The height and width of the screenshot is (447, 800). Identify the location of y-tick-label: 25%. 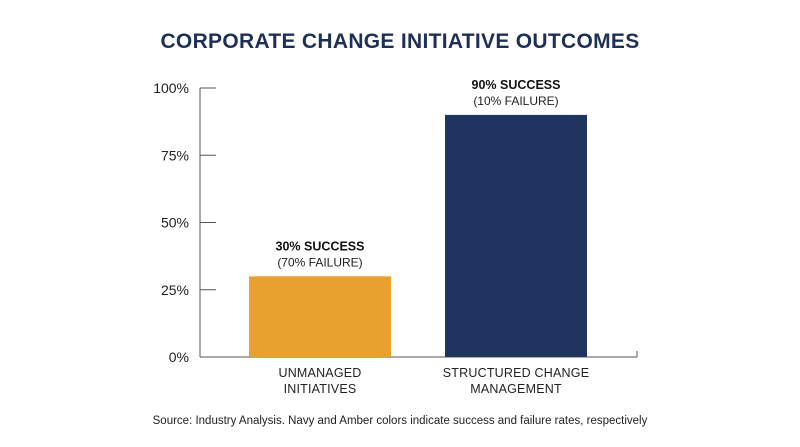
(175, 290).